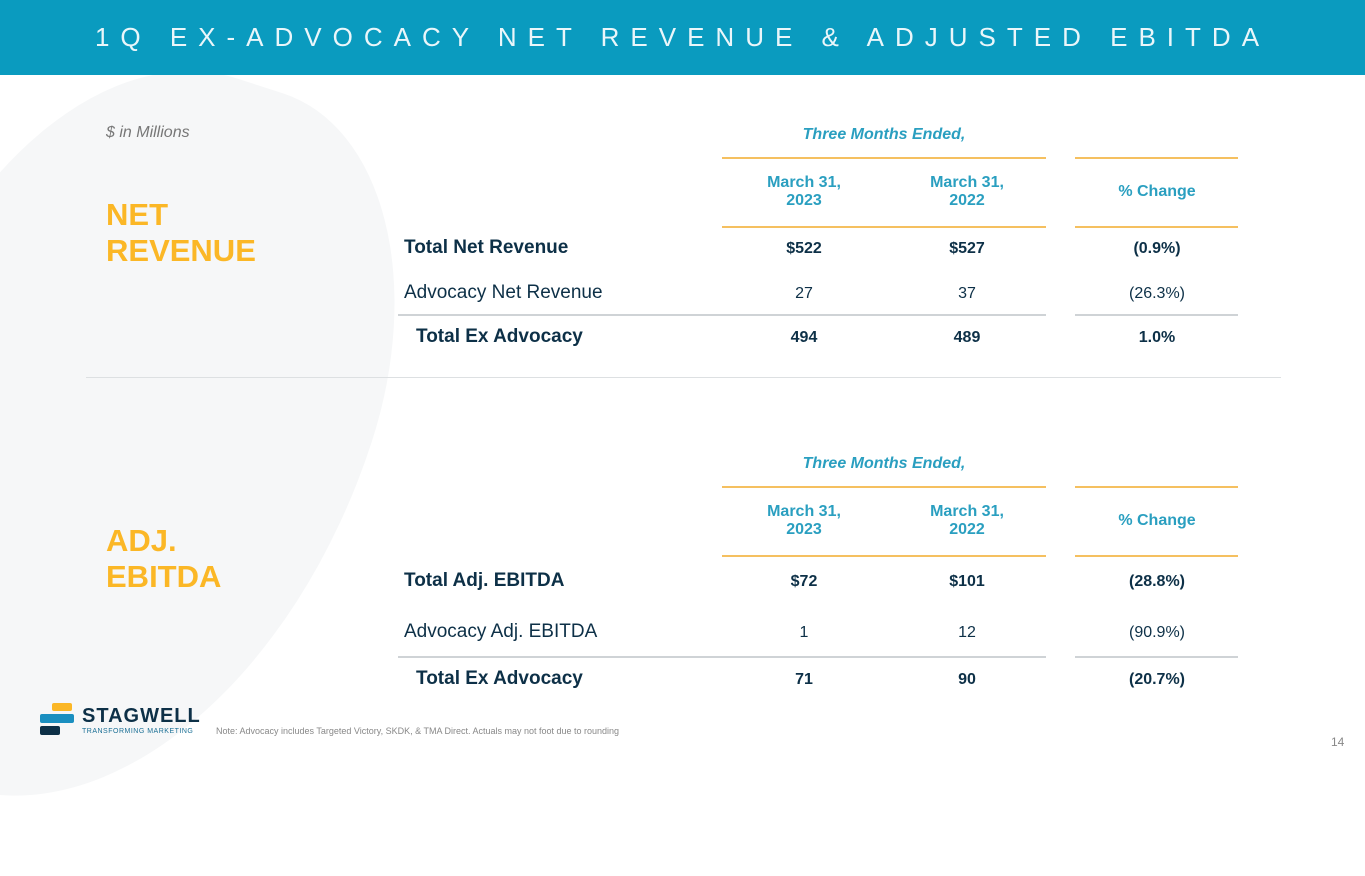 This screenshot has height=876, width=1365. I want to click on row-label: Advocacy Adj. EBITDA, so click(501, 631).